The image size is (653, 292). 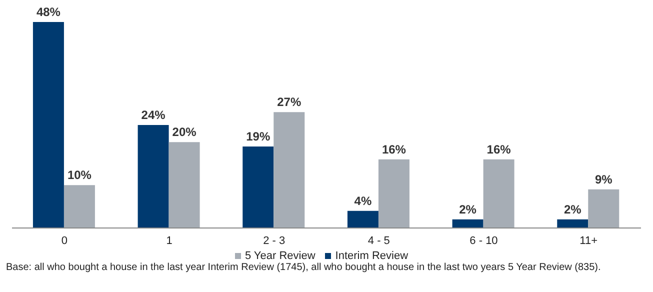 What do you see at coordinates (589, 240) in the screenshot?
I see `x-tick-label: 11+` at bounding box center [589, 240].